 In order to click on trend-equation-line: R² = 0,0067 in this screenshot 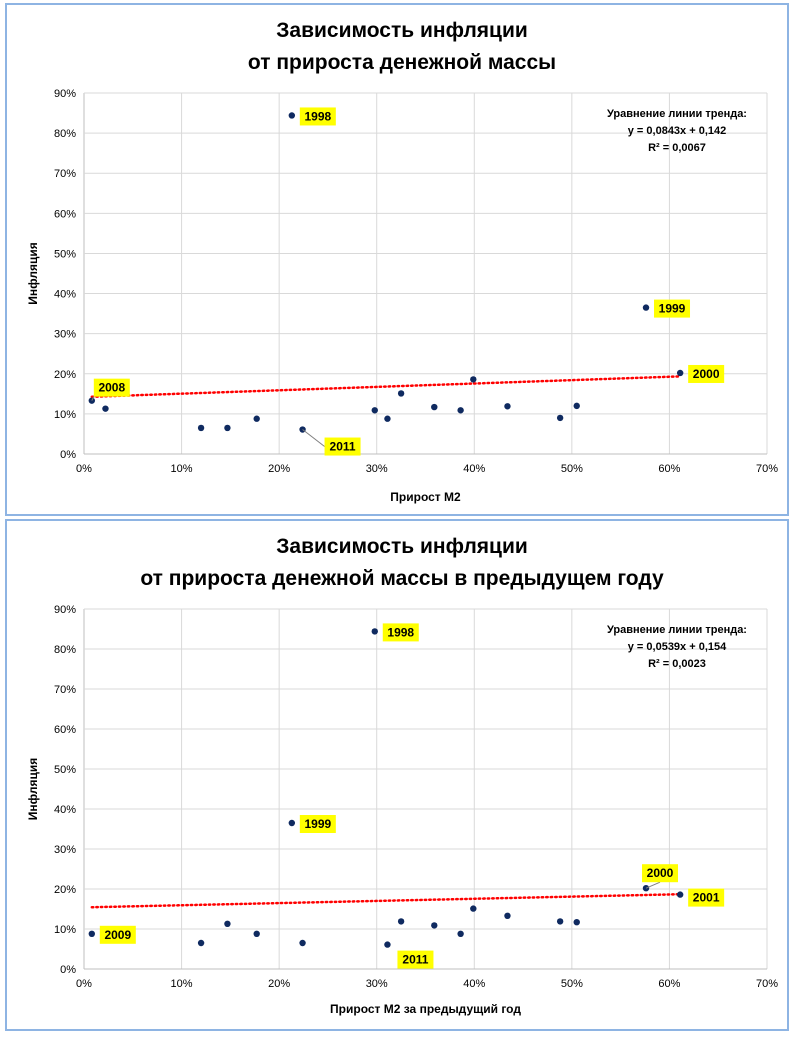, I will do `click(677, 148)`.